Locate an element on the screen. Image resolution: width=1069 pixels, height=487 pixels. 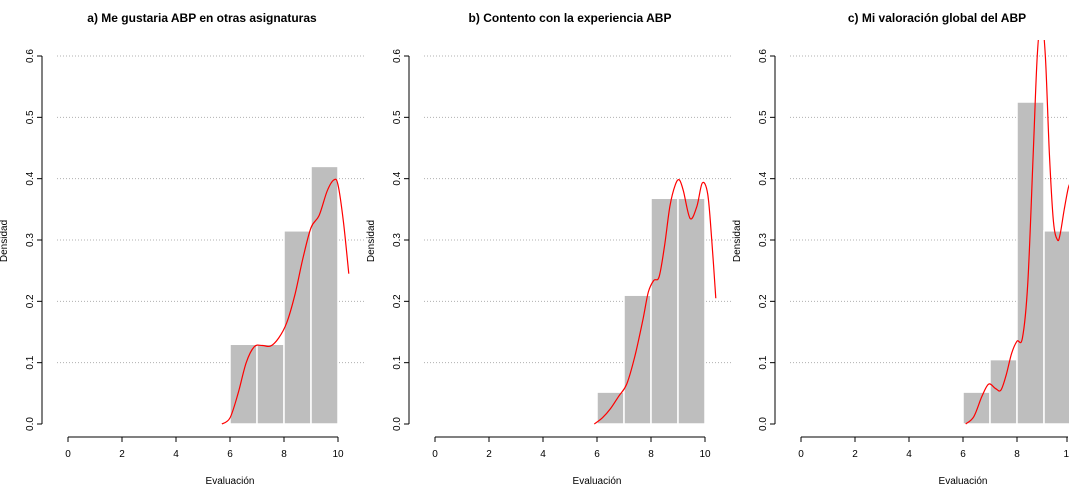
chart-title: a) Me gustaria ABP en otras asignaturas is located at coordinates (202, 18).